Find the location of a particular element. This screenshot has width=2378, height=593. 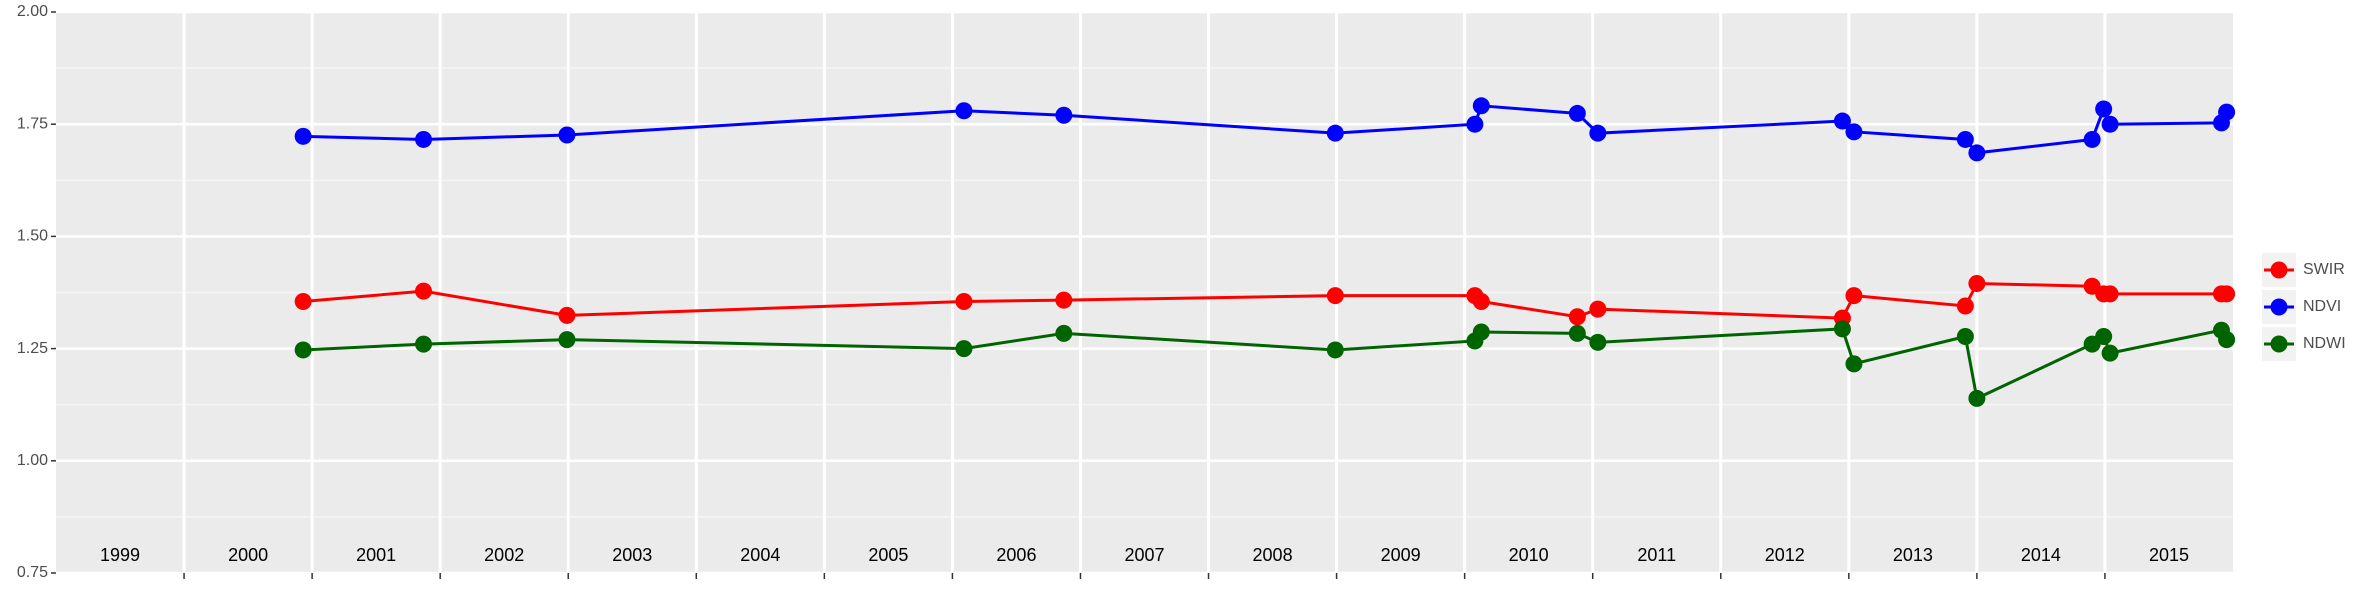

legend-label: NDWI is located at coordinates (2324, 343).